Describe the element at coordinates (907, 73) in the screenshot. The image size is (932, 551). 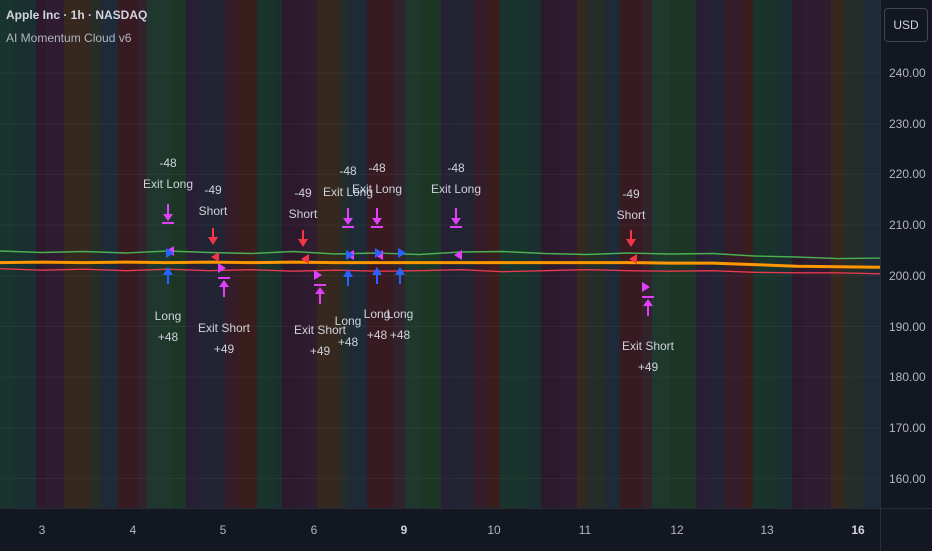
I see `price-tick-label: 240.00` at that location.